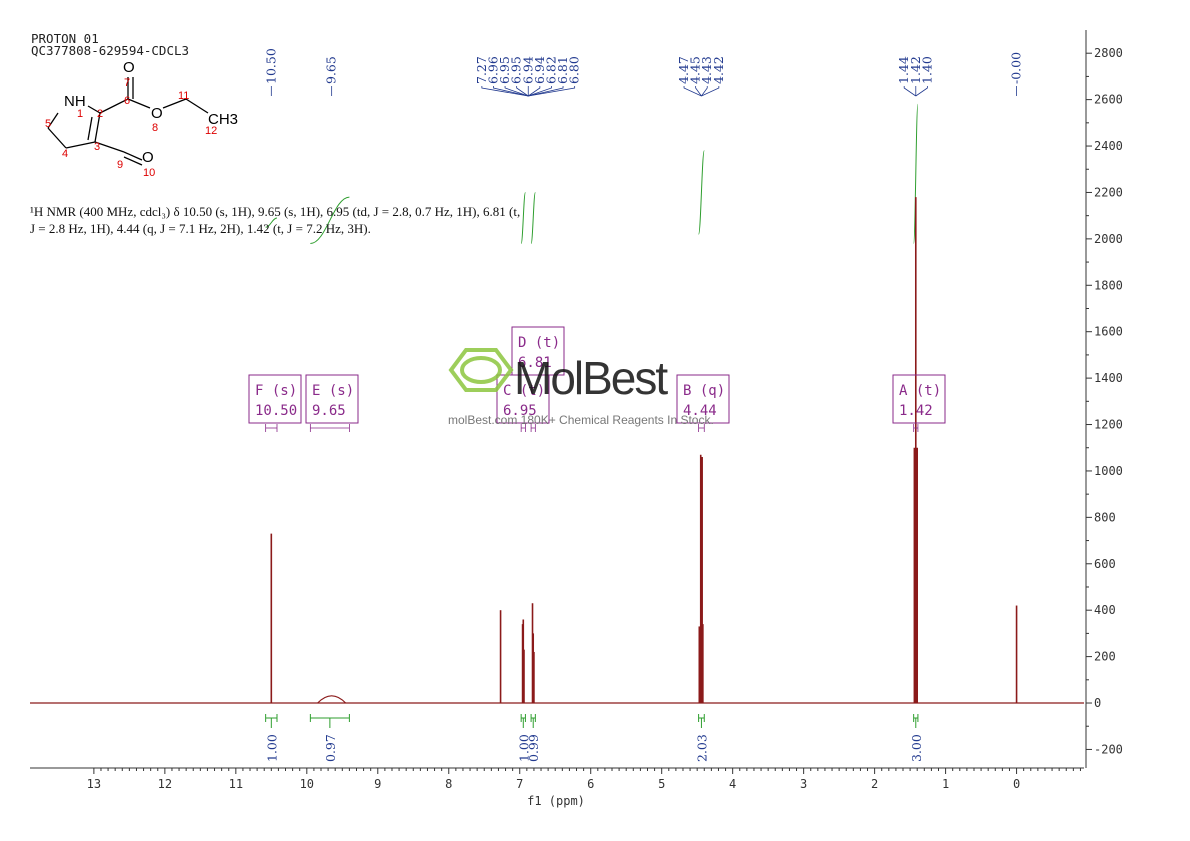 The width and height of the screenshot is (1190, 841). What do you see at coordinates (149, 173) in the screenshot?
I see `atom-number-10: 10` at bounding box center [149, 173].